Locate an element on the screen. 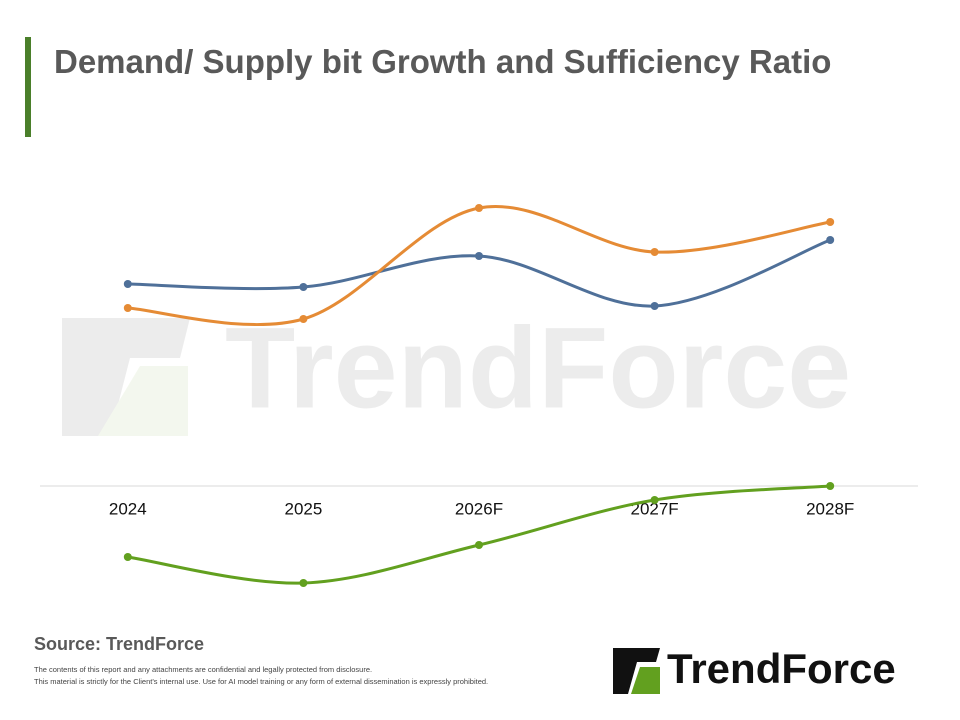  x-tick-label: 2027F is located at coordinates (654, 508).